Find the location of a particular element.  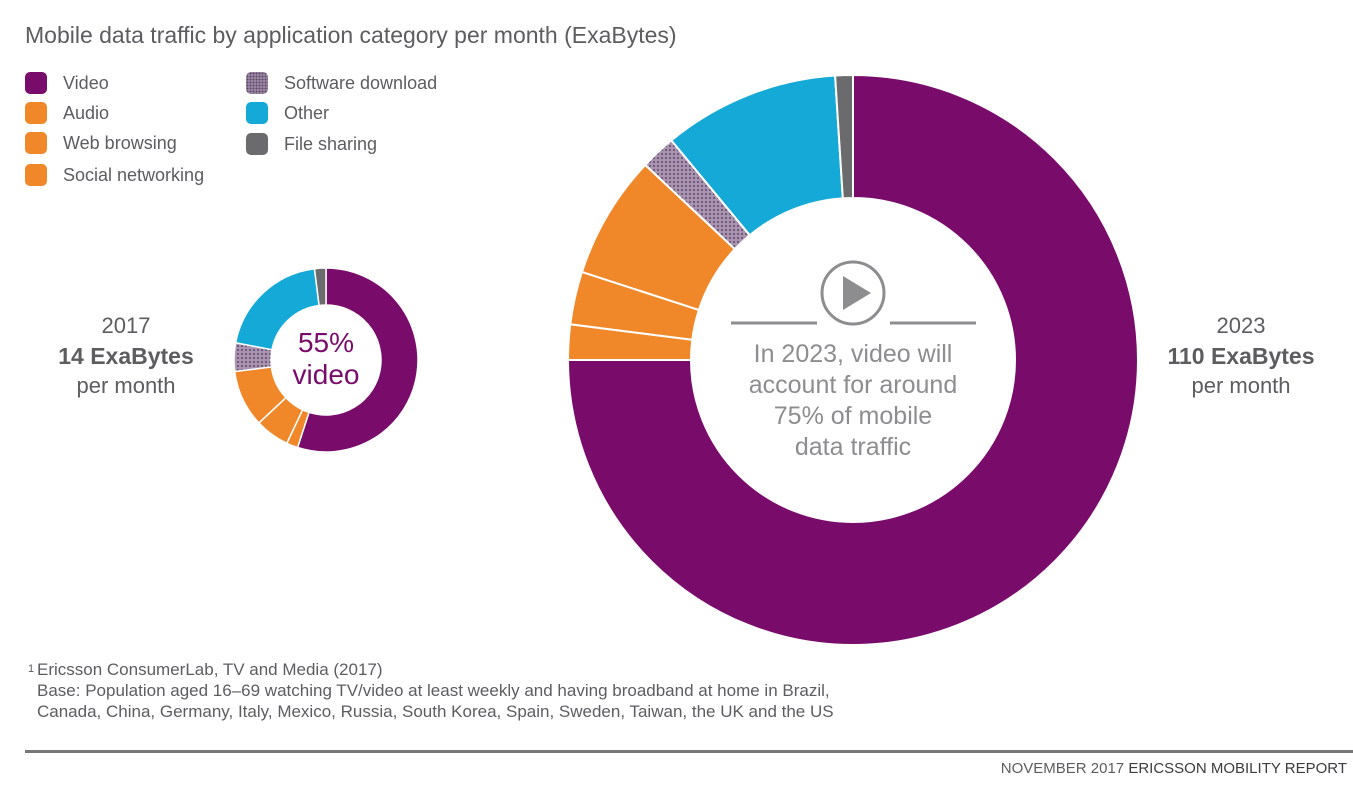

footer-divider is located at coordinates (689, 751).